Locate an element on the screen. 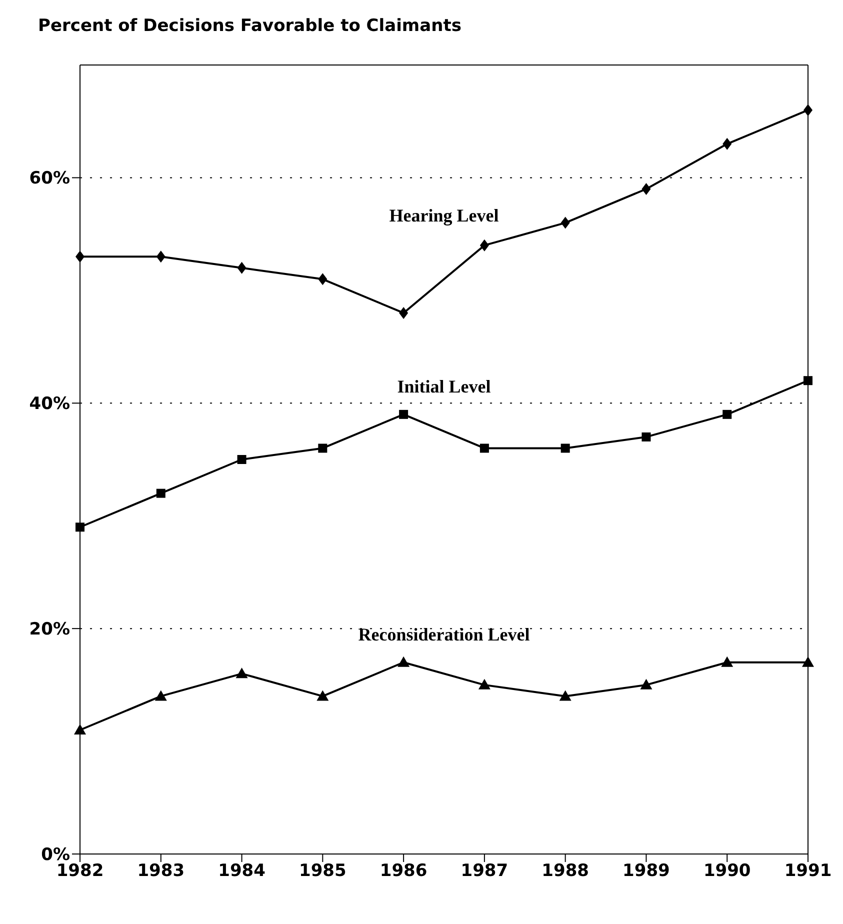 This screenshot has height=924, width=843. y-tick-label: 60% is located at coordinates (49, 178).